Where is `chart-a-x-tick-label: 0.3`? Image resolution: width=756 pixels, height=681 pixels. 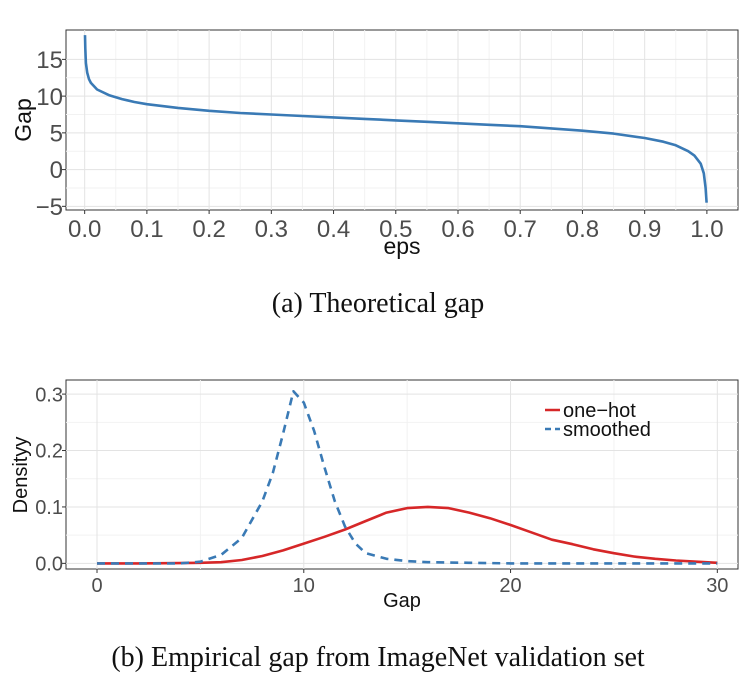
chart-a-x-tick-label: 0.3 is located at coordinates (271, 229).